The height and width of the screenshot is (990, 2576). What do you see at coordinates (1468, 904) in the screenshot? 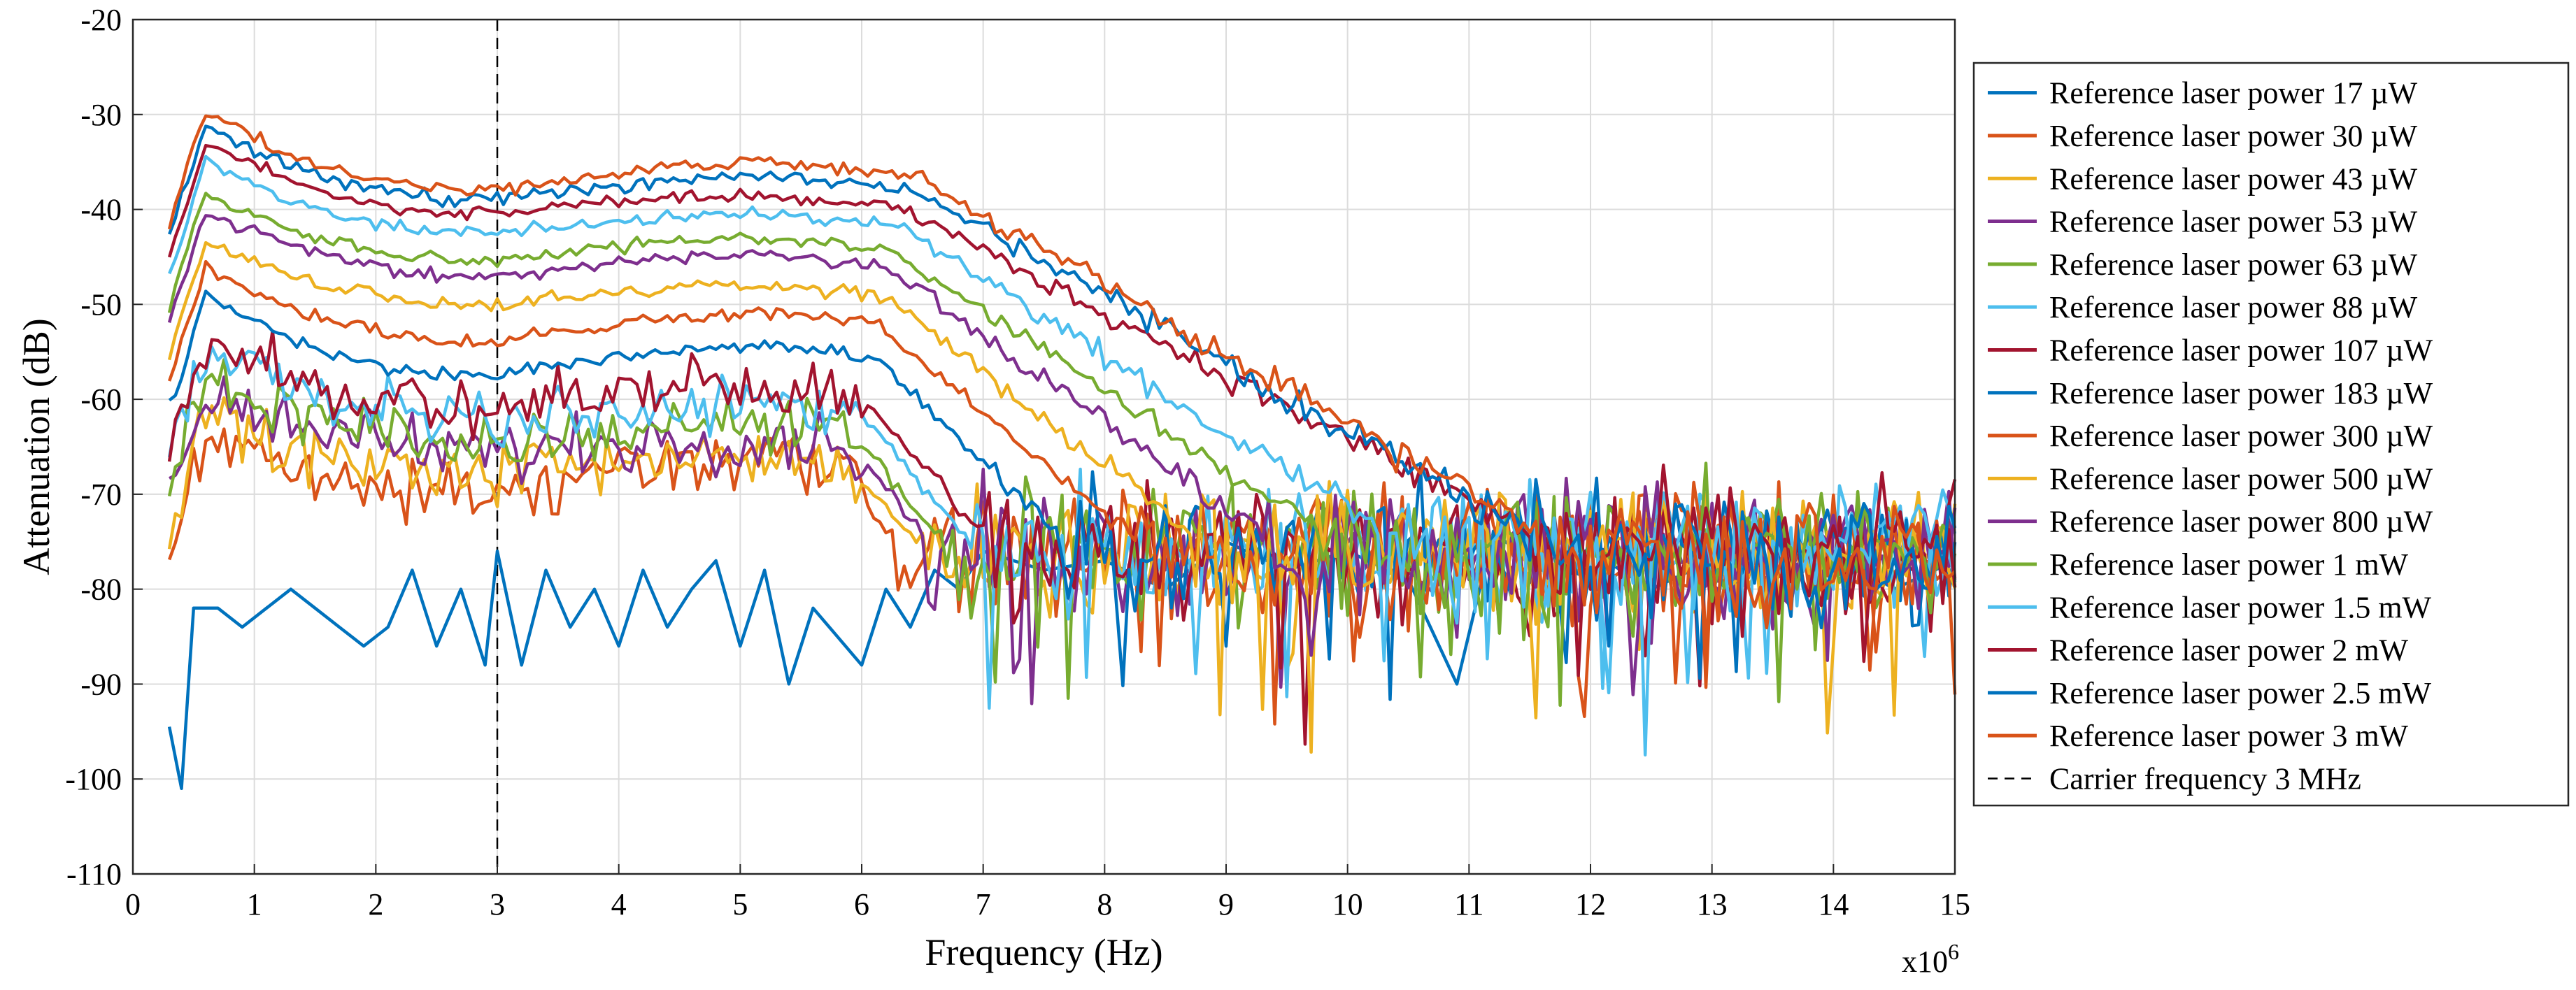
I see `x-tick-label: 11` at bounding box center [1468, 904].